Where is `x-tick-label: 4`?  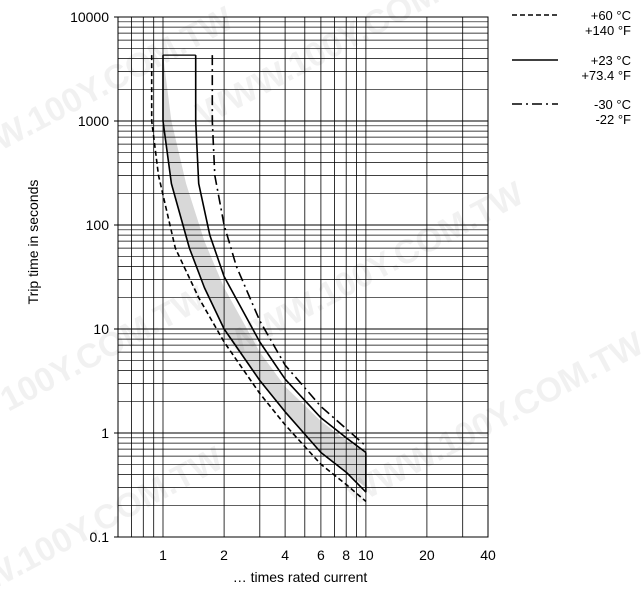 x-tick-label: 4 is located at coordinates (285, 555).